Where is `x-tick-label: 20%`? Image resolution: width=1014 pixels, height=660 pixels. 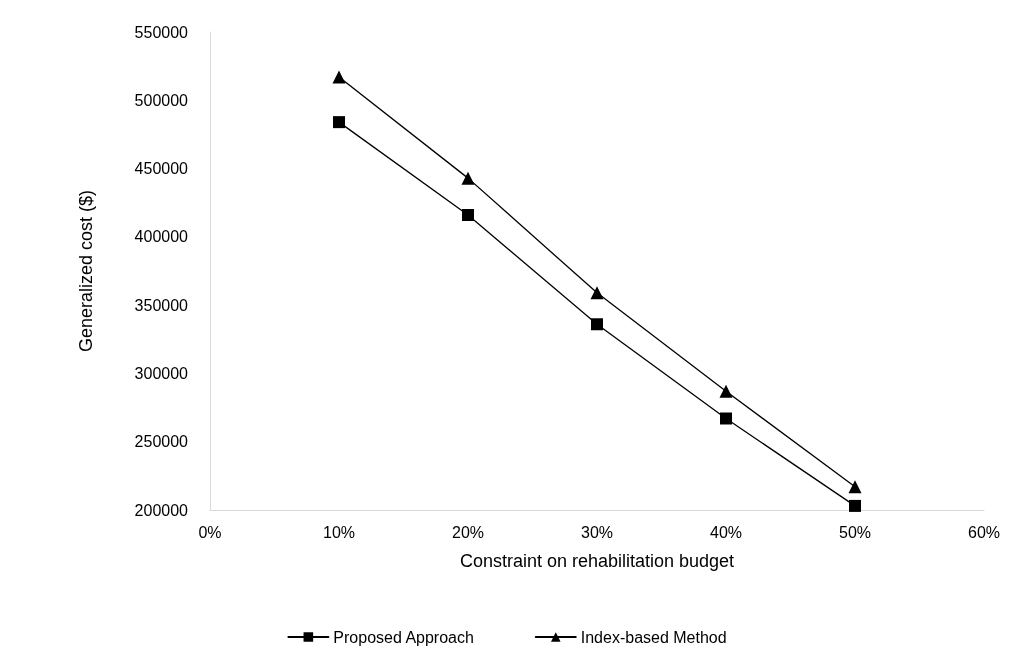 x-tick-label: 20% is located at coordinates (468, 532).